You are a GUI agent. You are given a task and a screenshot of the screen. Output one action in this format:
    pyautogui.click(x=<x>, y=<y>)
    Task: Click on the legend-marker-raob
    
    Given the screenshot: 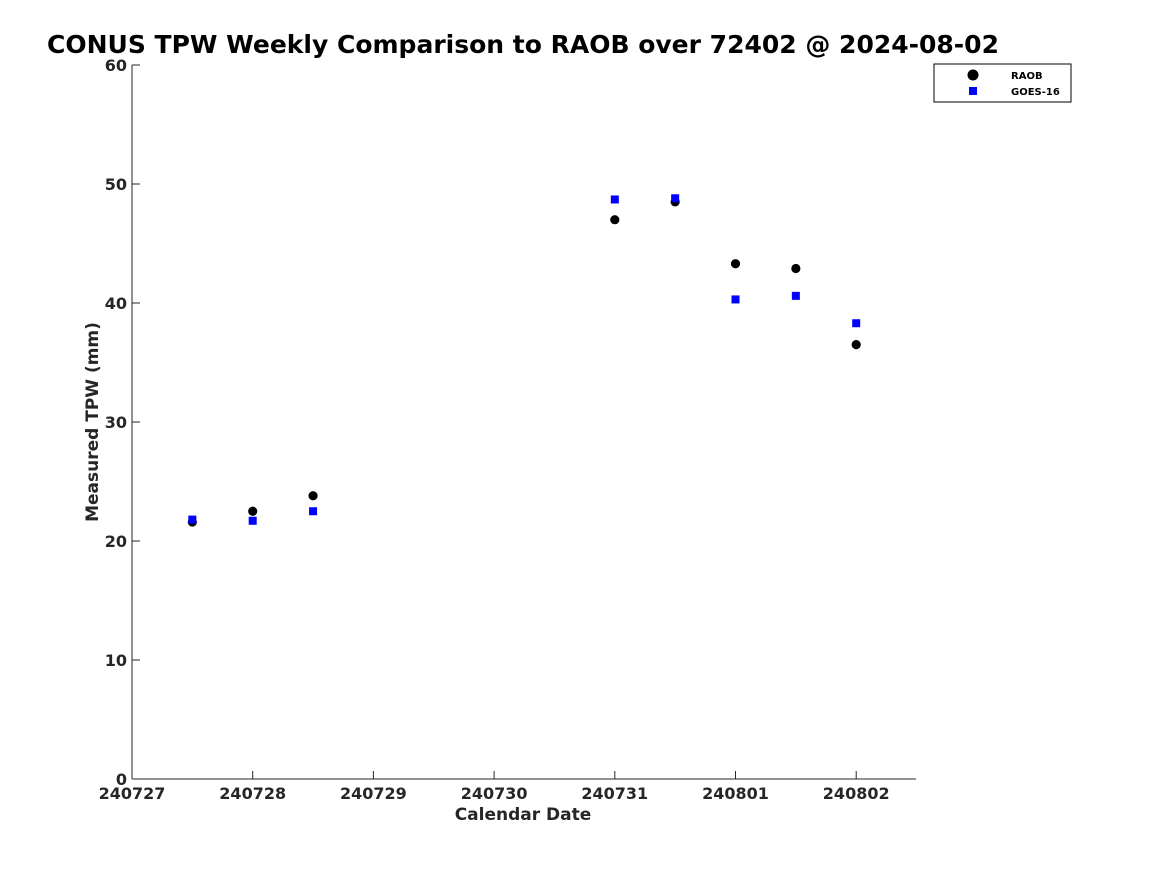 What is the action you would take?
    pyautogui.click(x=973, y=75)
    